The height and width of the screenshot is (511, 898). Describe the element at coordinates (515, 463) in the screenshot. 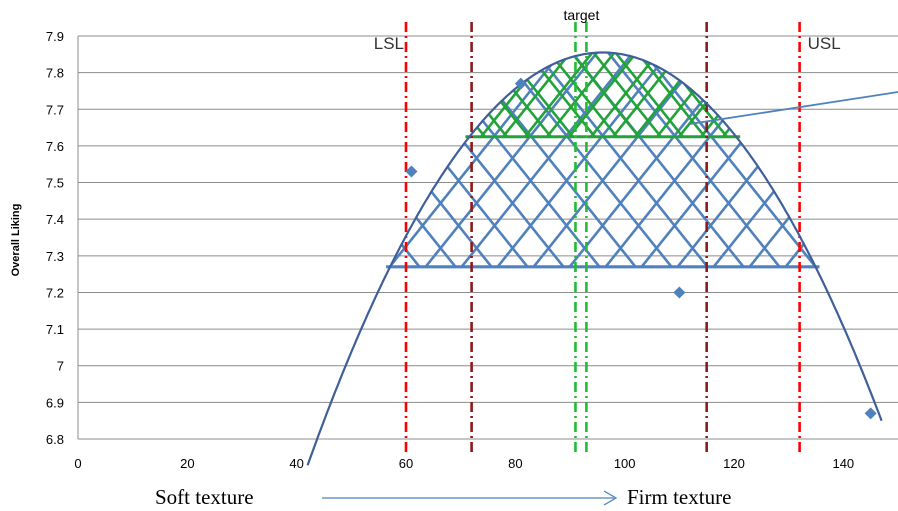

I see `x-tick-label: 80` at that location.